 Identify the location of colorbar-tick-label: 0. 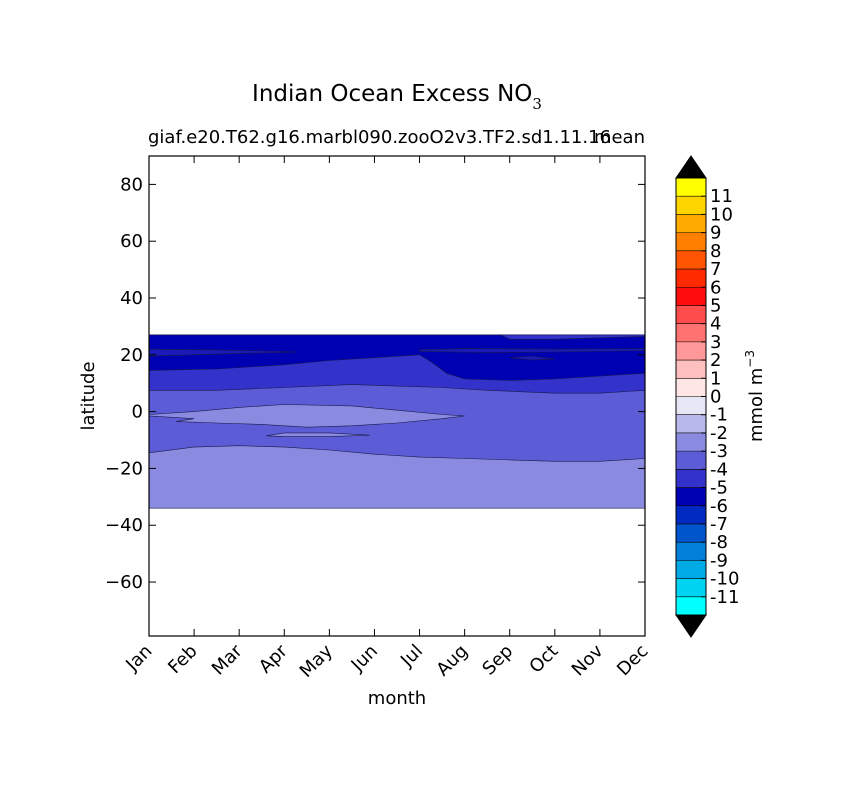
(715, 397).